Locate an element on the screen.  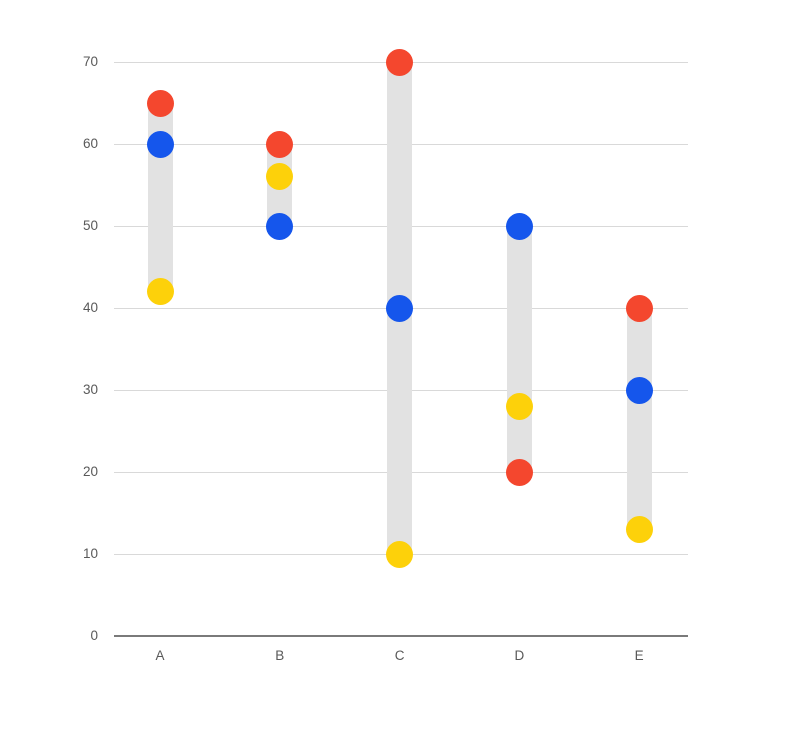
dot-blue-D is located at coordinates (519, 226).